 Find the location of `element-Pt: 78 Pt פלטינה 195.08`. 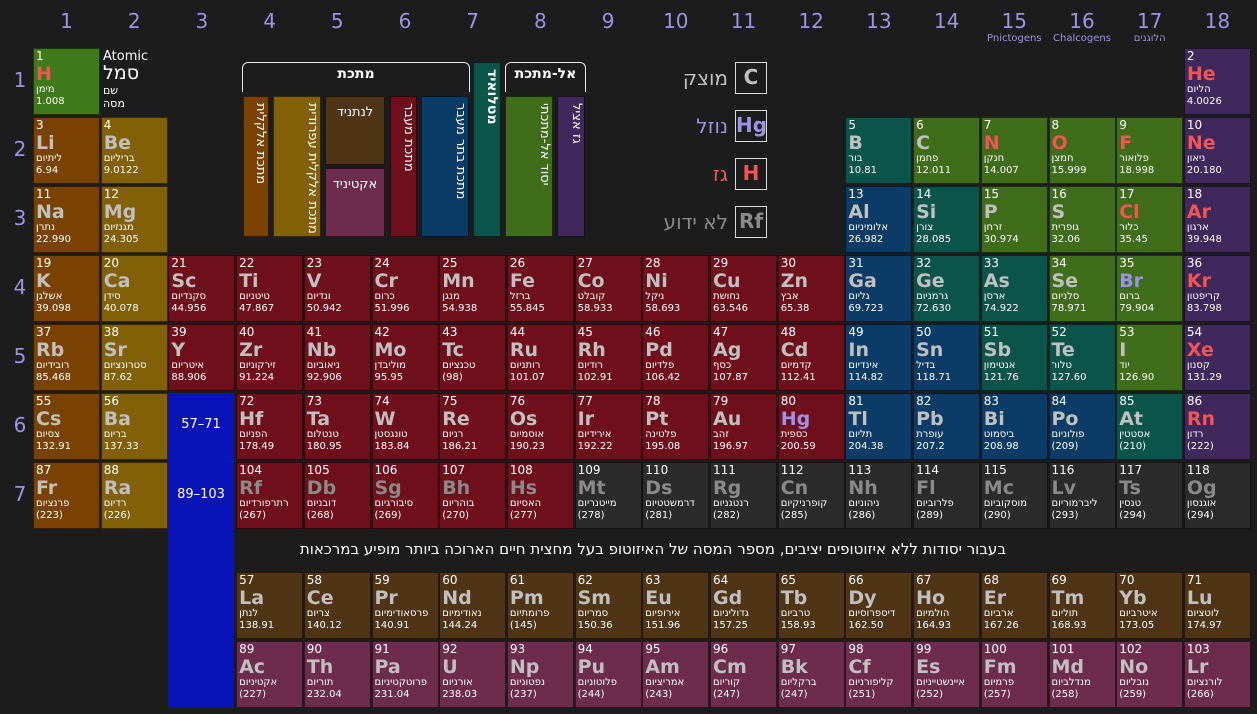

element-Pt: 78 Pt פלטינה 195.08 is located at coordinates (676, 426).